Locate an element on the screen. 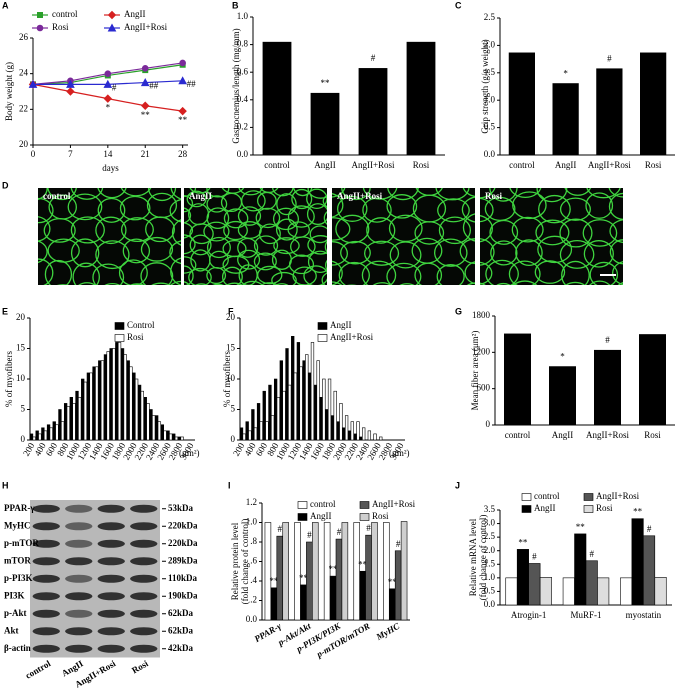 This screenshot has height=691, width=685. y-tick-label: 0.5 is located at coordinates (490, 590).